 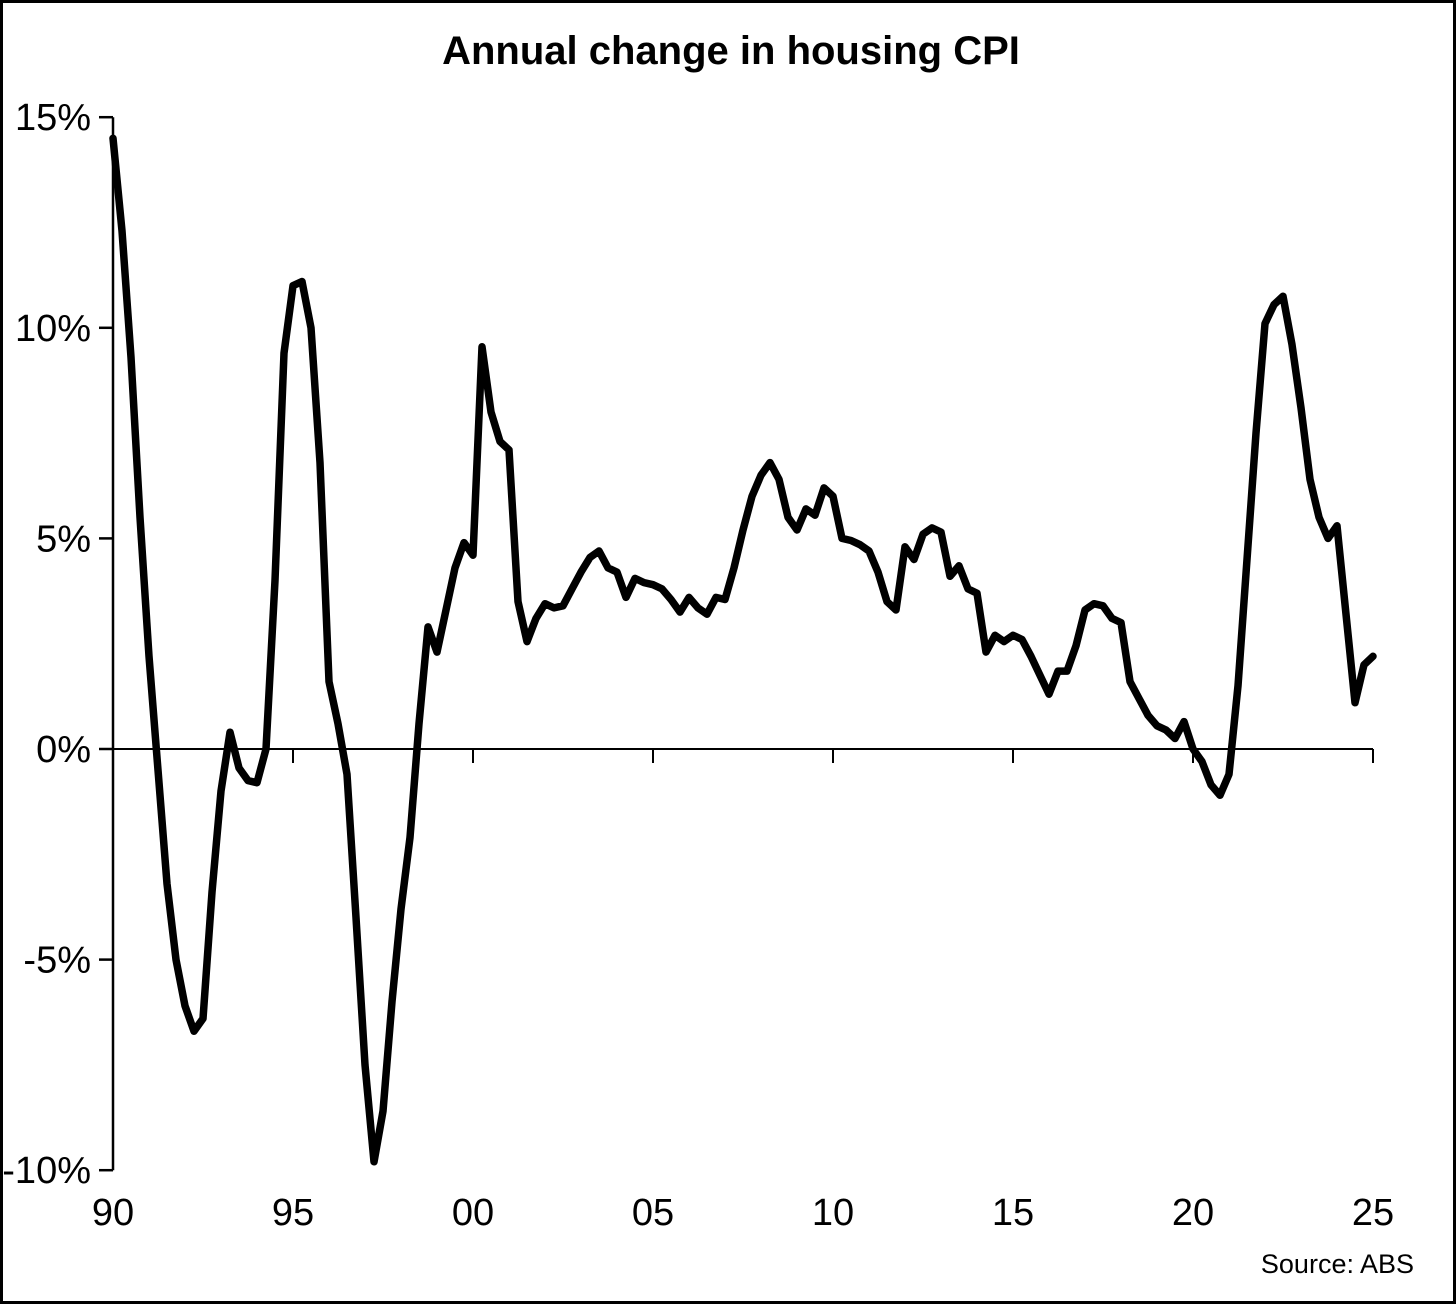 I want to click on y-tick-label: 5%, so click(x=63, y=539).